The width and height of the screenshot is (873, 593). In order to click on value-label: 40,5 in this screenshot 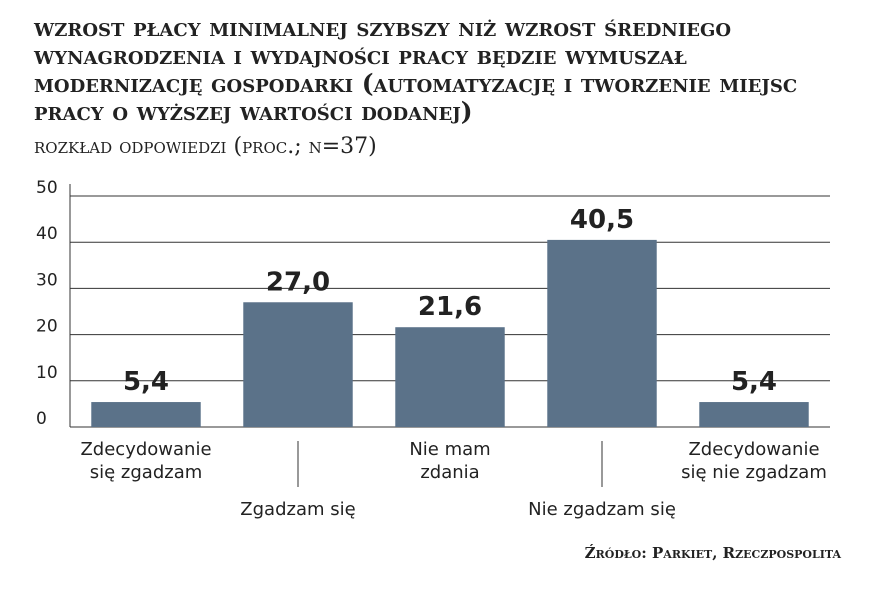, I will do `click(602, 220)`.